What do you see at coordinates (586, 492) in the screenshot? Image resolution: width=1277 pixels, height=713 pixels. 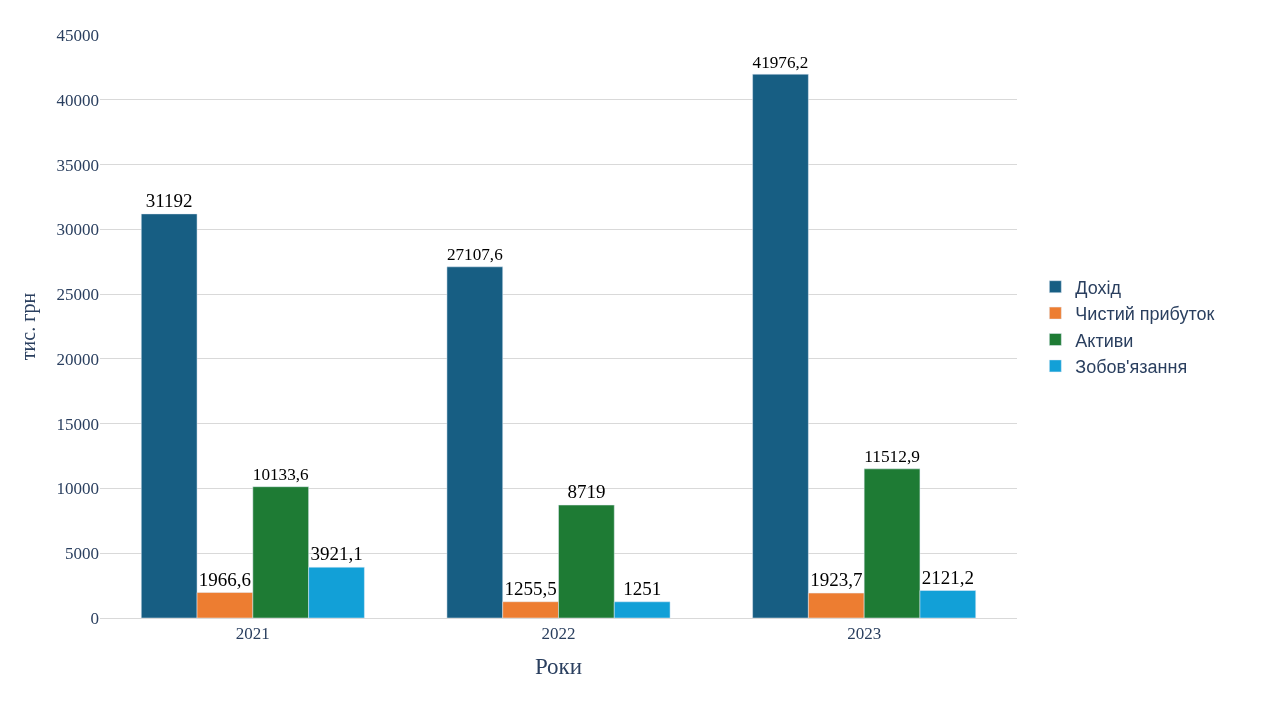 I see `data-label: 8719` at bounding box center [586, 492].